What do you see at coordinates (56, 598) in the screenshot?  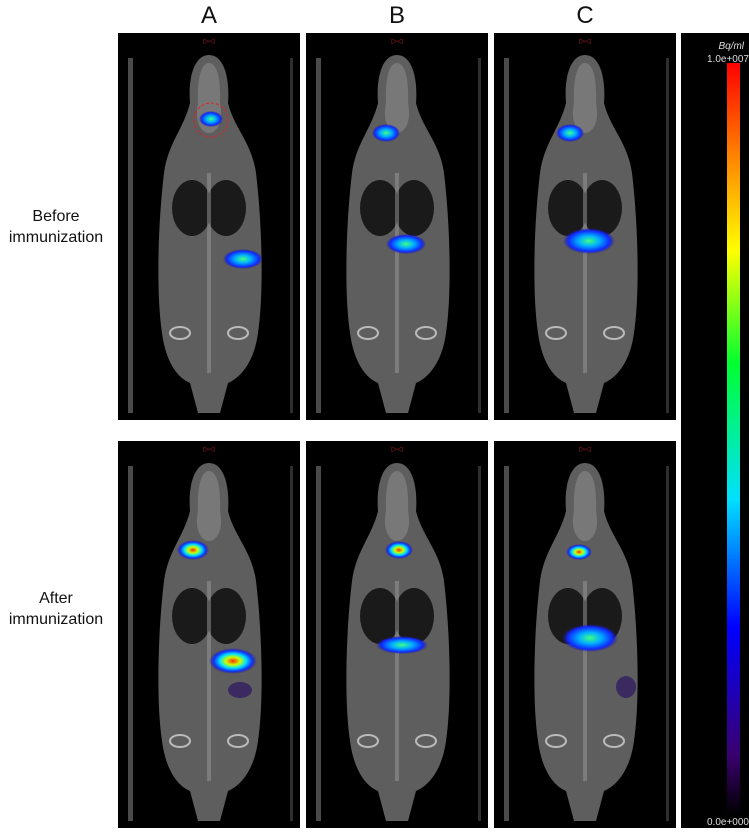 I see `row-label-line: After` at bounding box center [56, 598].